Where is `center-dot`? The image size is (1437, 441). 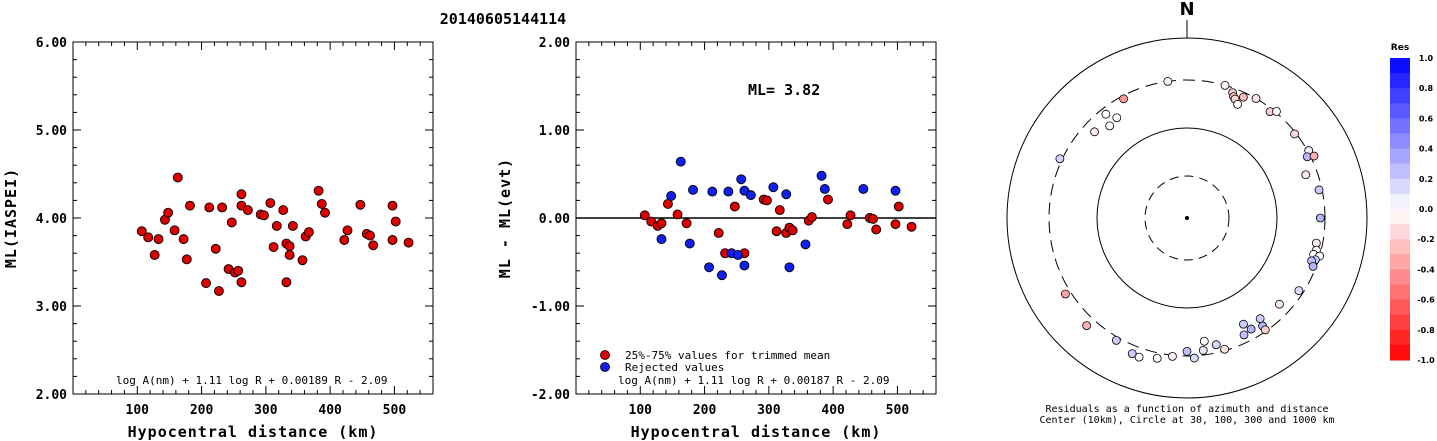 center-dot is located at coordinates (1187, 218).